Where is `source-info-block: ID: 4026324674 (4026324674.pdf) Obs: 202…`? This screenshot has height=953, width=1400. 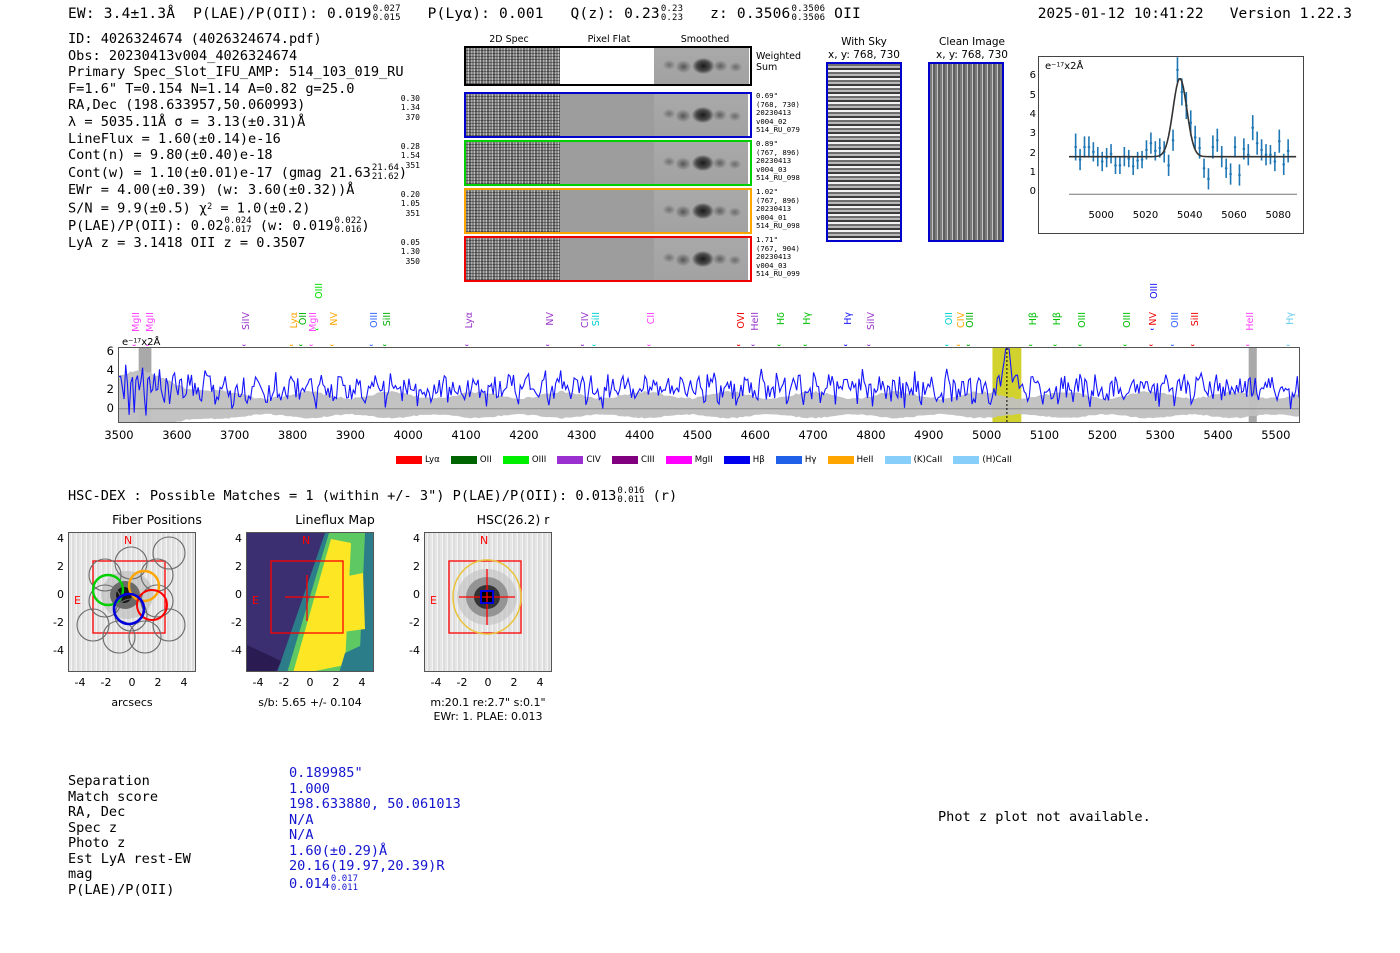
source-info-block: ID: 4026324674 (4026324674.pdf) Obs: 202… is located at coordinates (237, 141).